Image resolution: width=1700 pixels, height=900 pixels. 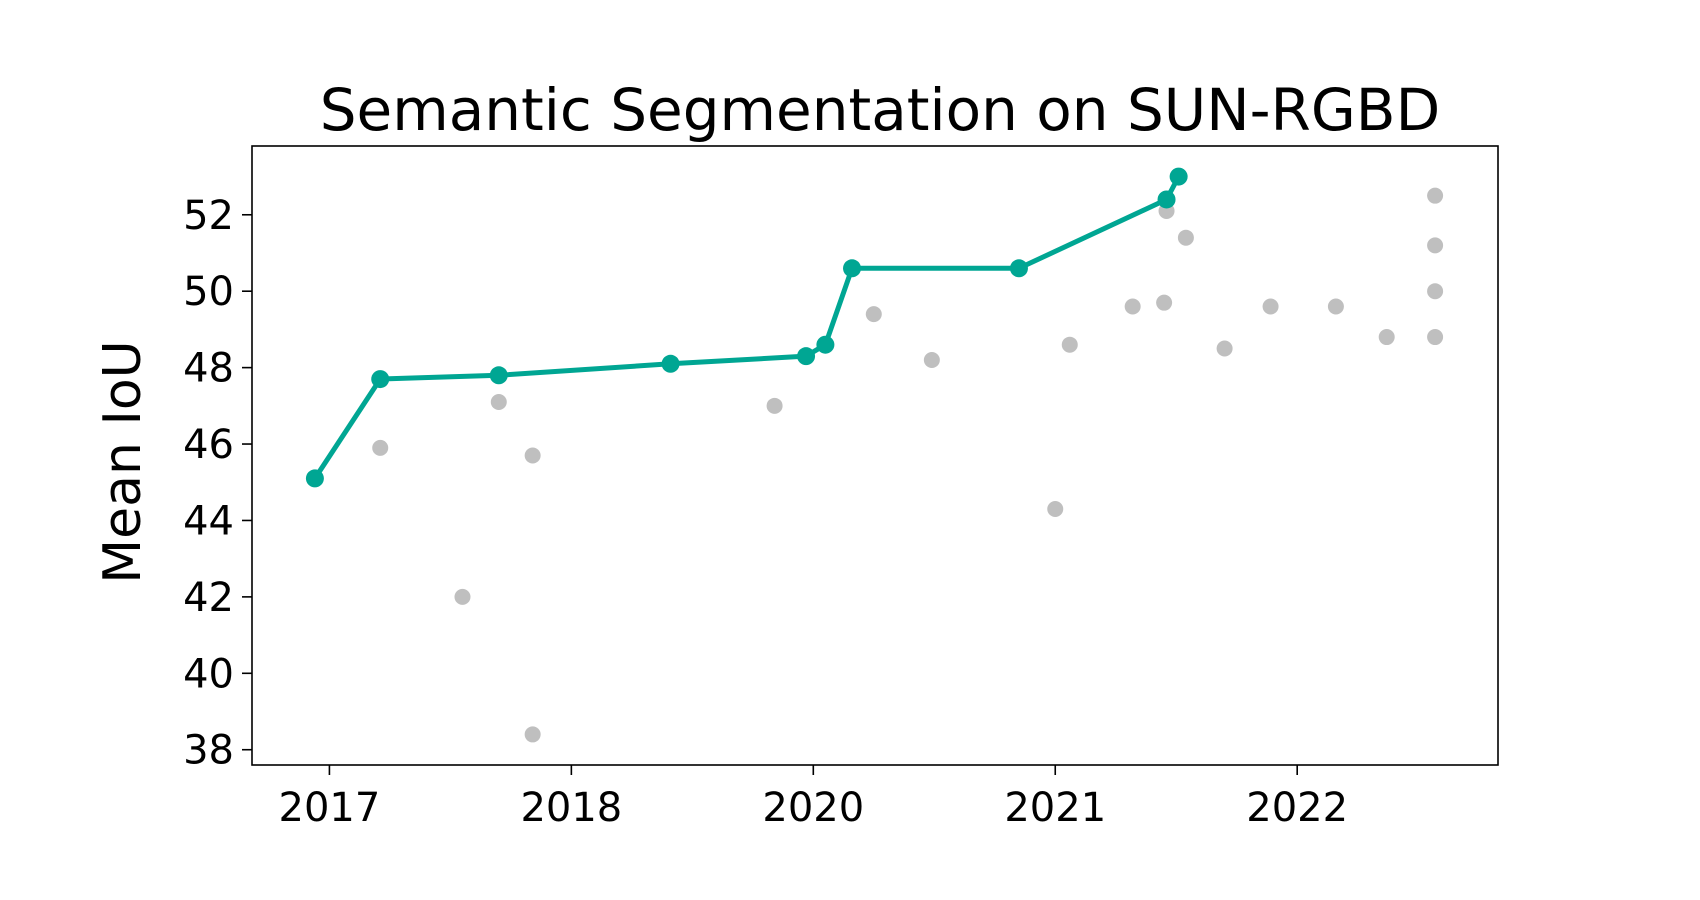 I want to click on y-axis-label: Mean IoU, so click(x=123, y=461).